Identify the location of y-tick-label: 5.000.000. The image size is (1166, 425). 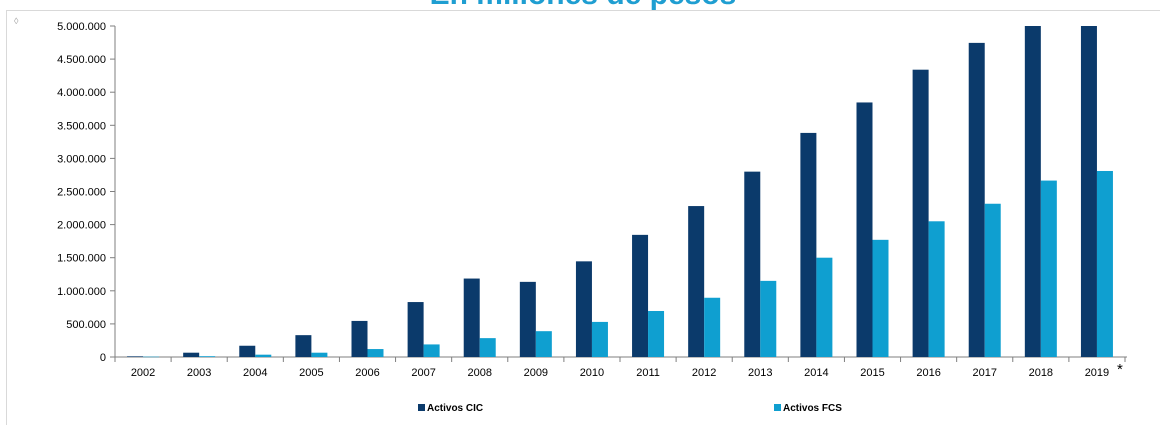
(81, 27).